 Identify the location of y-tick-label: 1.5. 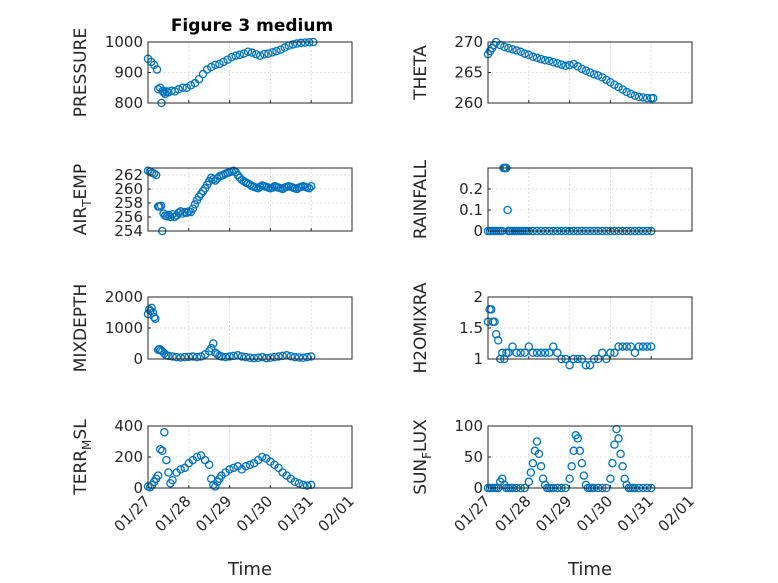
(471, 328).